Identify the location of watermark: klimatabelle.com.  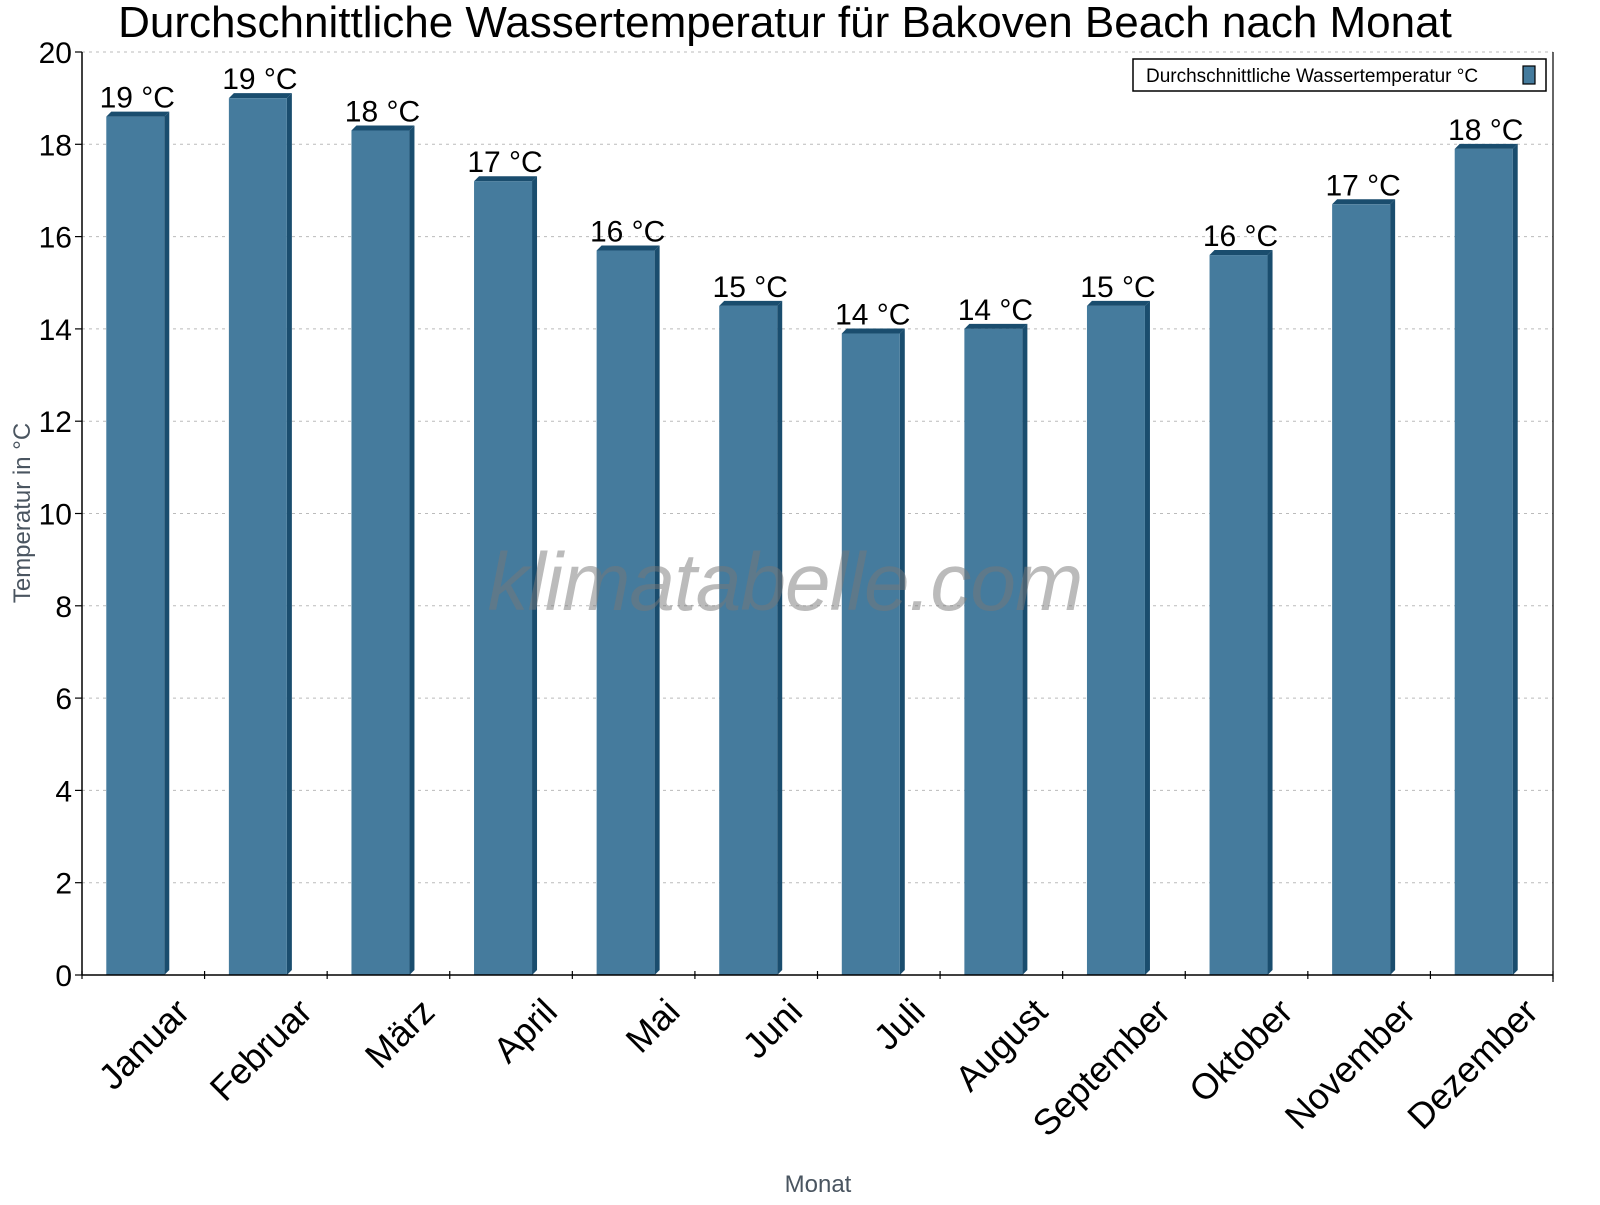
(785, 582).